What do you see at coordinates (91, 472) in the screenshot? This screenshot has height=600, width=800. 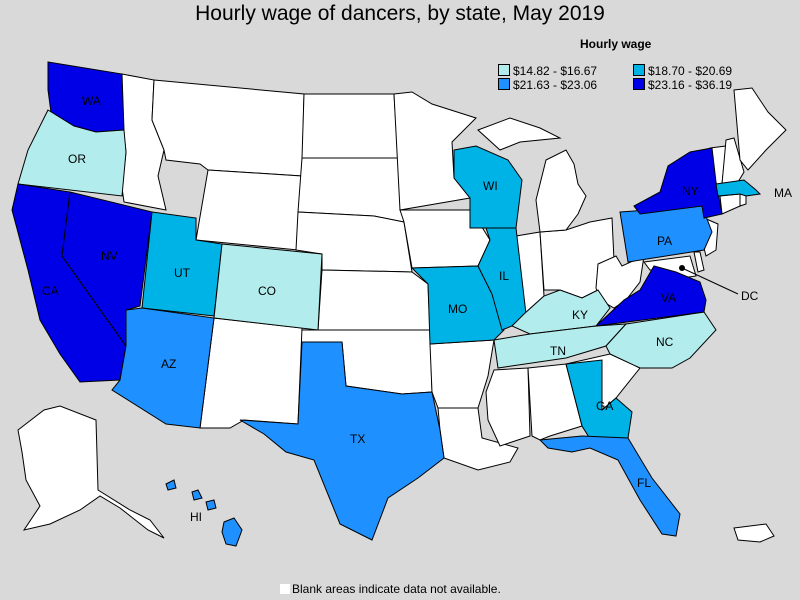 I see `state-AK` at bounding box center [91, 472].